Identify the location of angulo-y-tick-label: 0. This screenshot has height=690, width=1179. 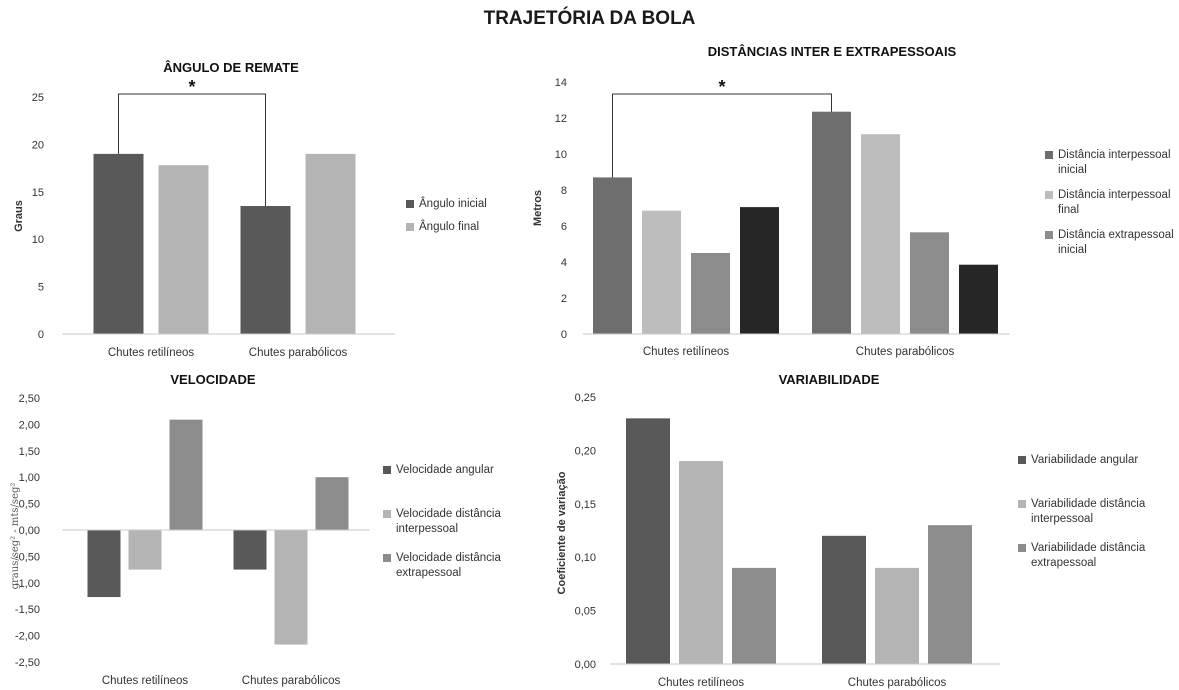
(41, 335).